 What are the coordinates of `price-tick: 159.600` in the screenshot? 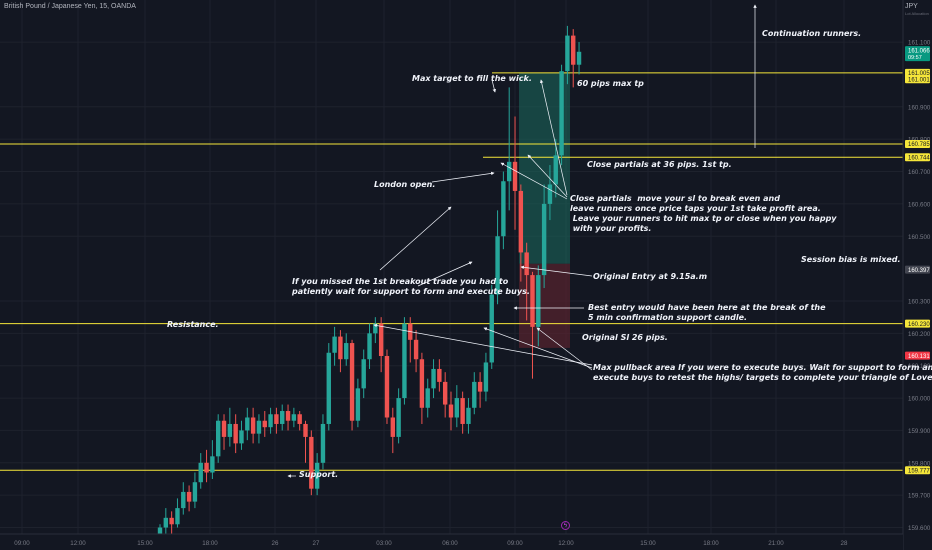 It's located at (919, 528).